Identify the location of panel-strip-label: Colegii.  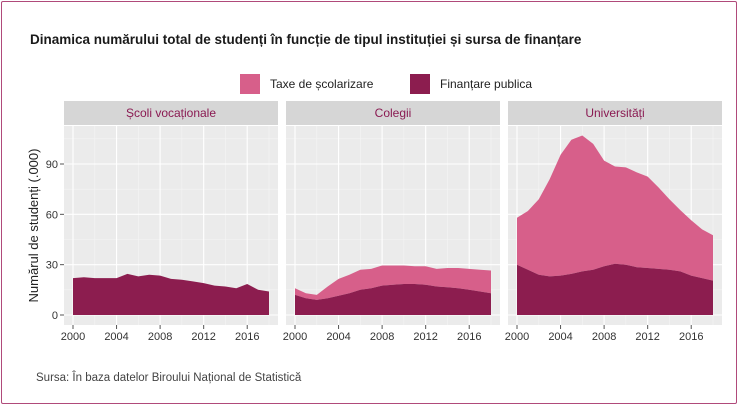
(393, 113).